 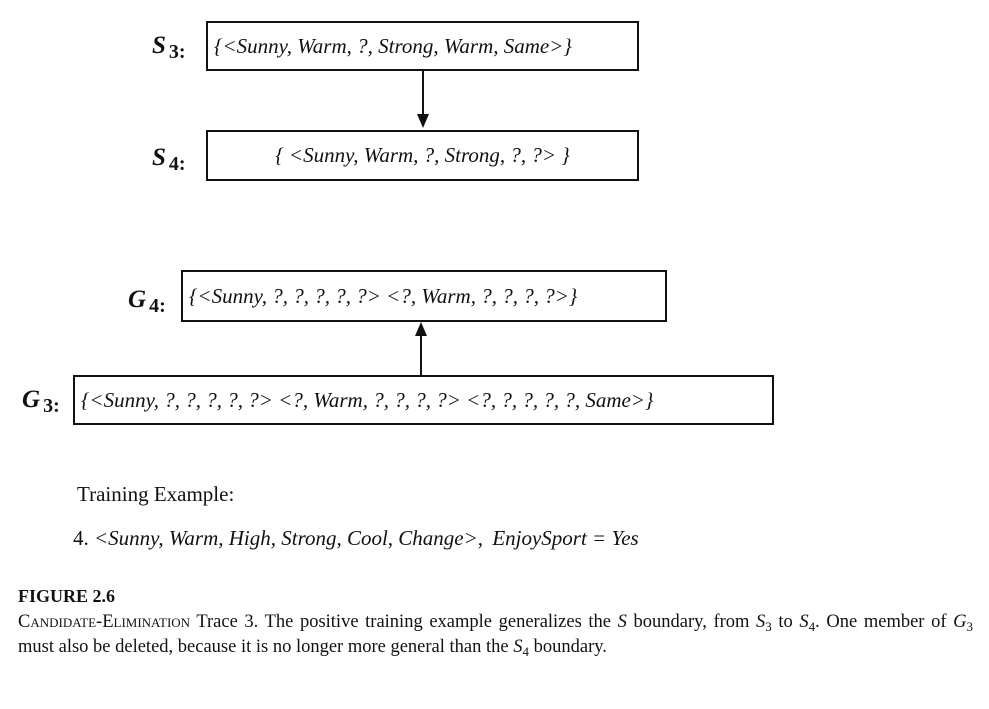 I want to click on caption-text-4: . One member of, so click(x=884, y=622).